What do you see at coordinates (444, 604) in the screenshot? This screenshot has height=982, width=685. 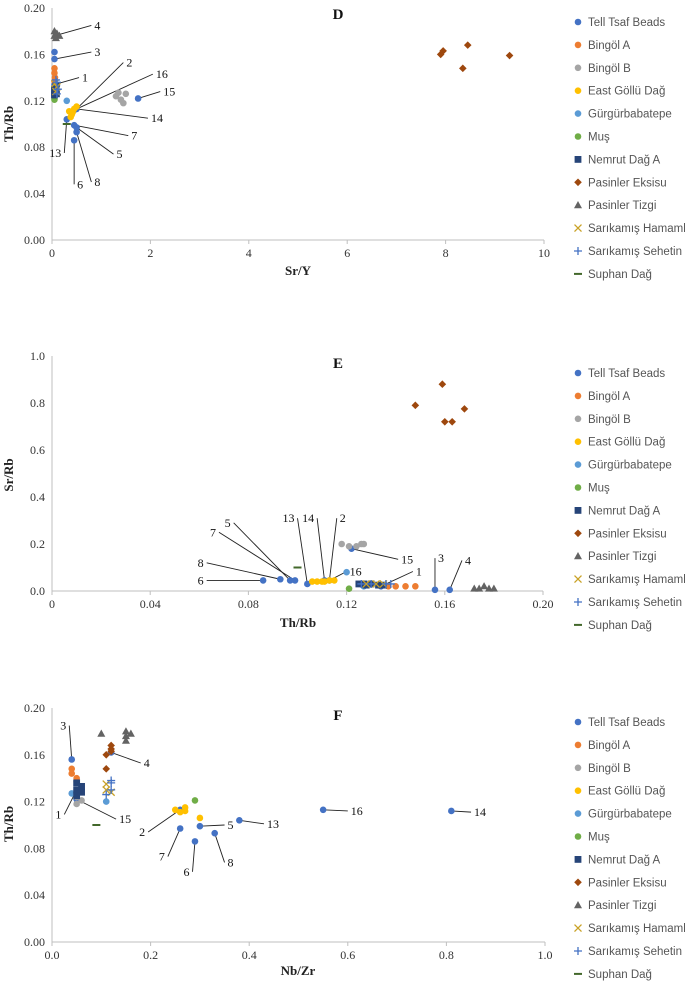 I see `x-tick-label: 0.16` at bounding box center [444, 604].